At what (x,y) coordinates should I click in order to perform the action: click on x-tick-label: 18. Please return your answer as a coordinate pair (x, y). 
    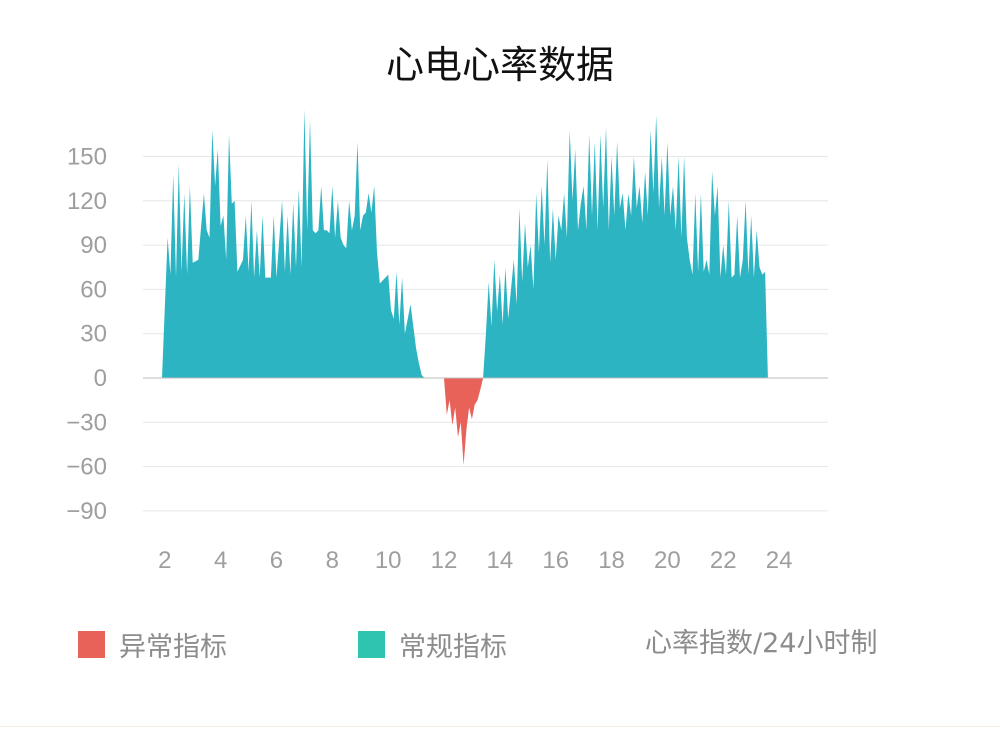
    Looking at the image, I should click on (611, 560).